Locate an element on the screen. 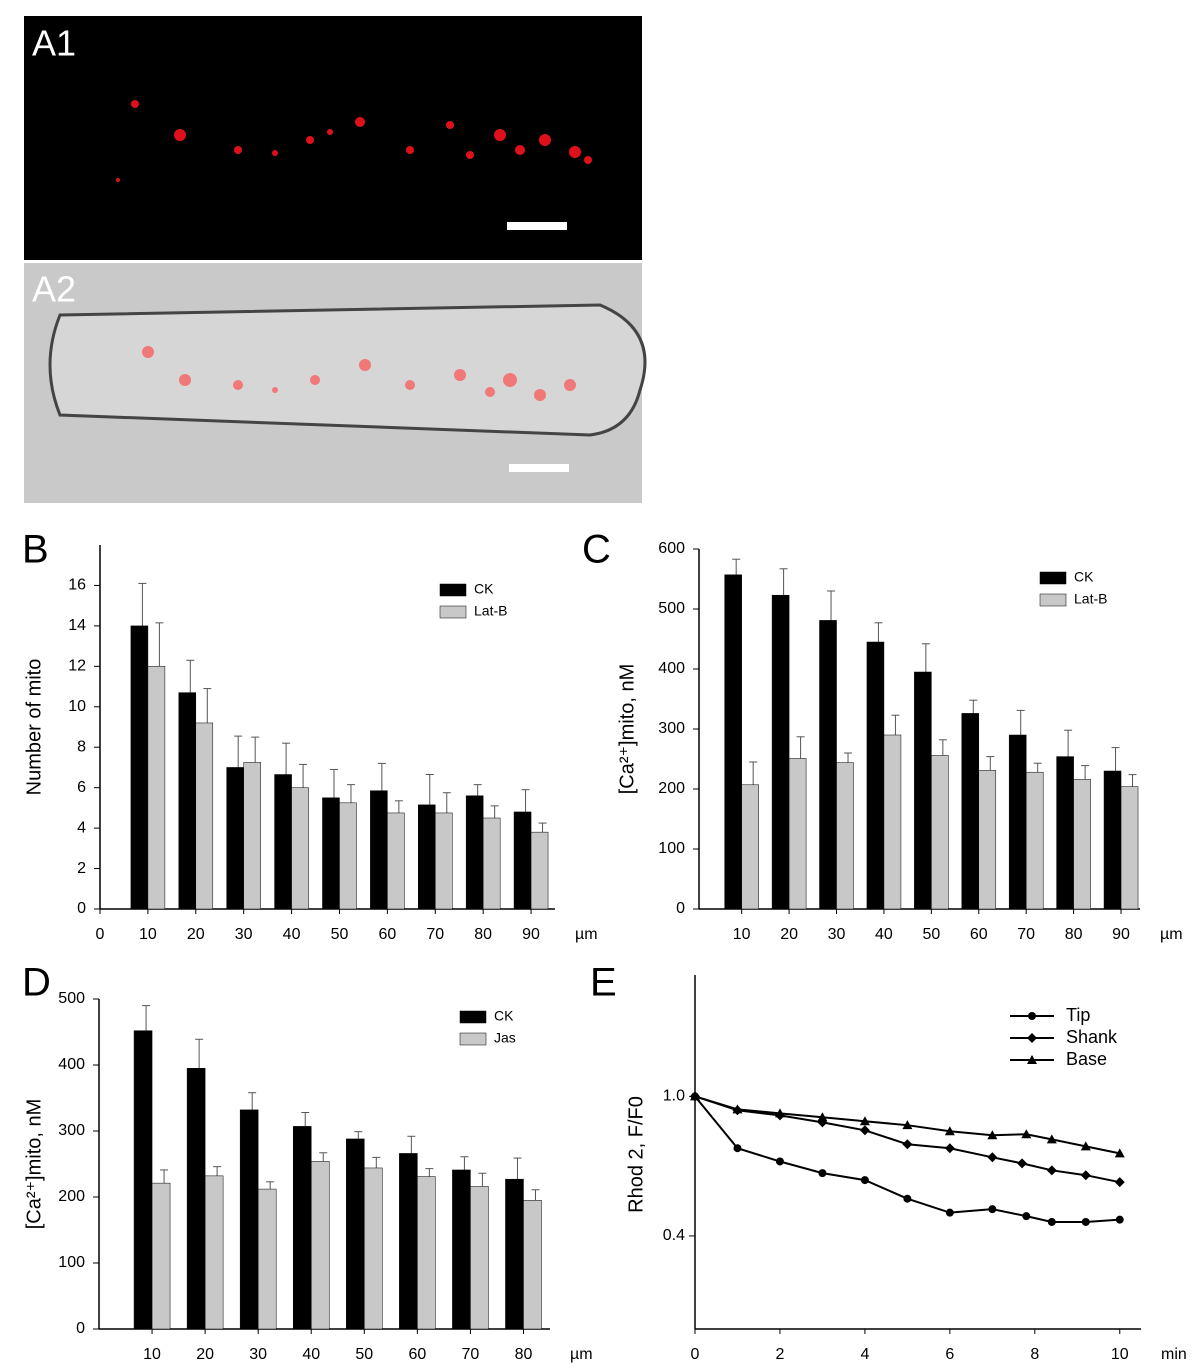 The image size is (1200, 1369). x-tick-label: 4 is located at coordinates (864, 1354).